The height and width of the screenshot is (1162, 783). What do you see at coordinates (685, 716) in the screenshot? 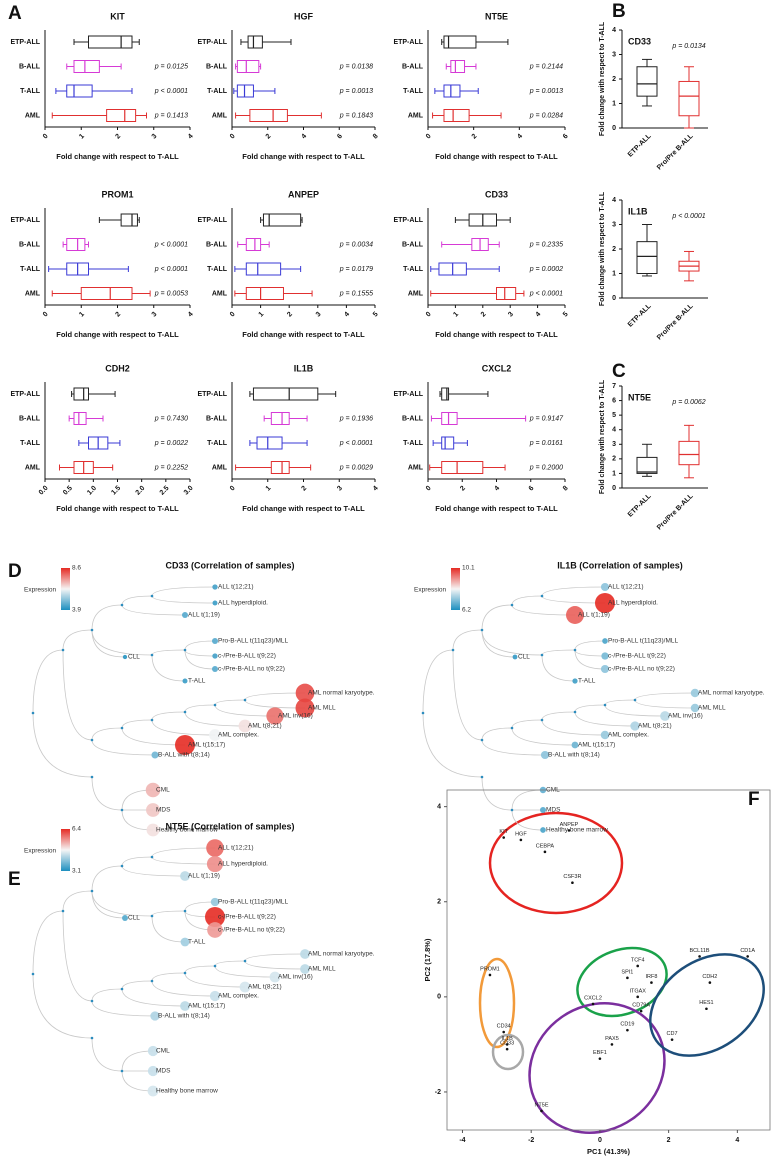
I see `leaf-label: AML inv(16)` at bounding box center [685, 716].